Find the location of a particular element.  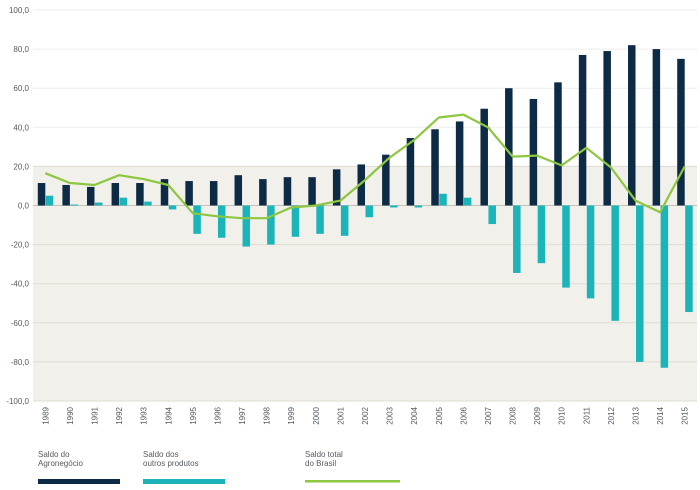

x-tick-label: 1997 is located at coordinates (242, 415).